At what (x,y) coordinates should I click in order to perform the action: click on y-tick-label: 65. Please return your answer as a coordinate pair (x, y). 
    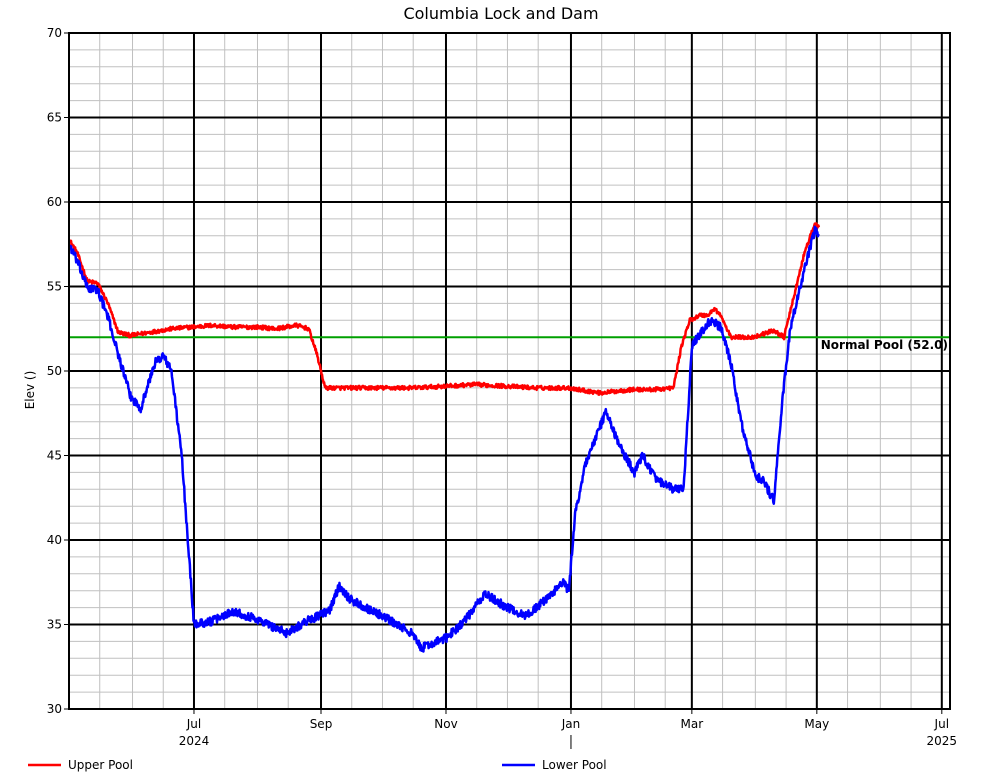
    Looking at the image, I should click on (54, 118).